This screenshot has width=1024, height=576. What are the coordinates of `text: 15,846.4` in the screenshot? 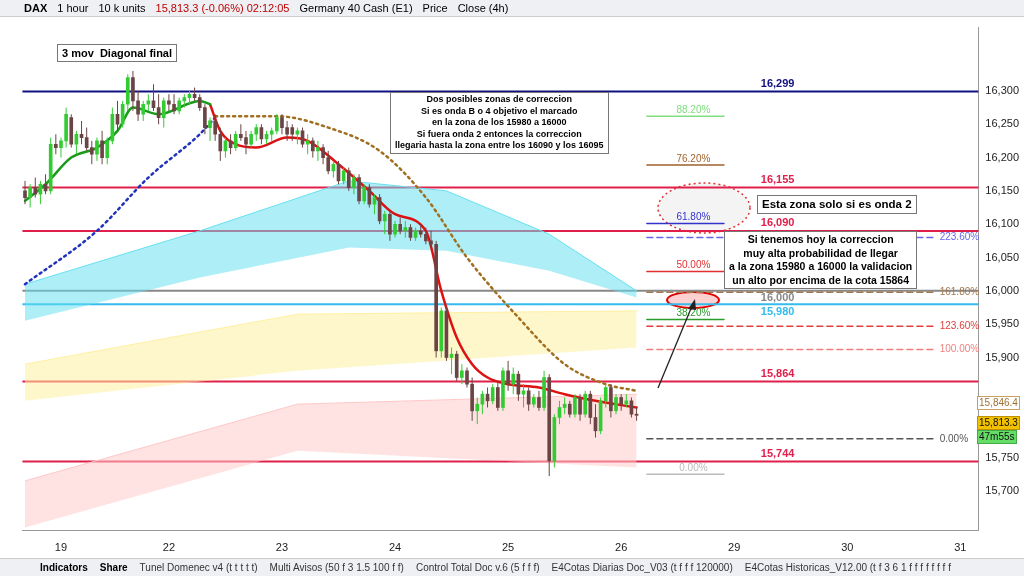 It's located at (998, 403).